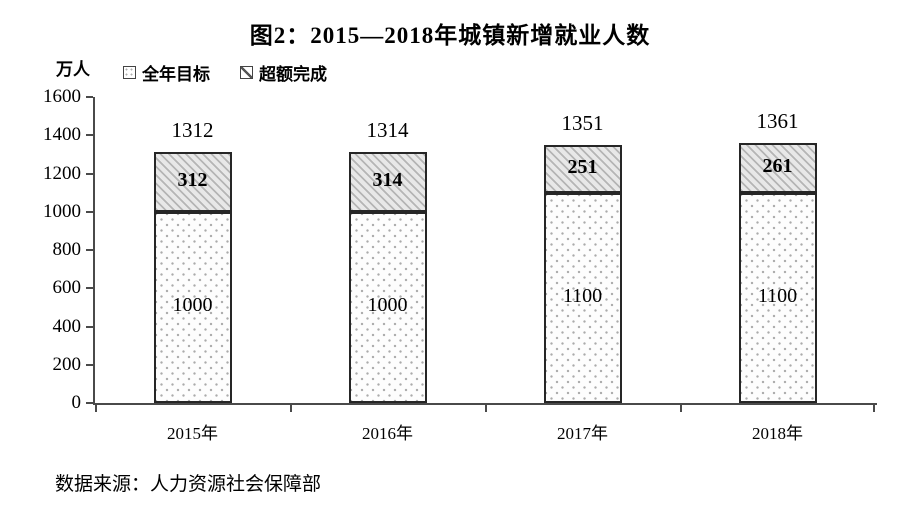  What do you see at coordinates (192, 433) in the screenshot?
I see `x-axis-category-label: 2015年` at bounding box center [192, 433].